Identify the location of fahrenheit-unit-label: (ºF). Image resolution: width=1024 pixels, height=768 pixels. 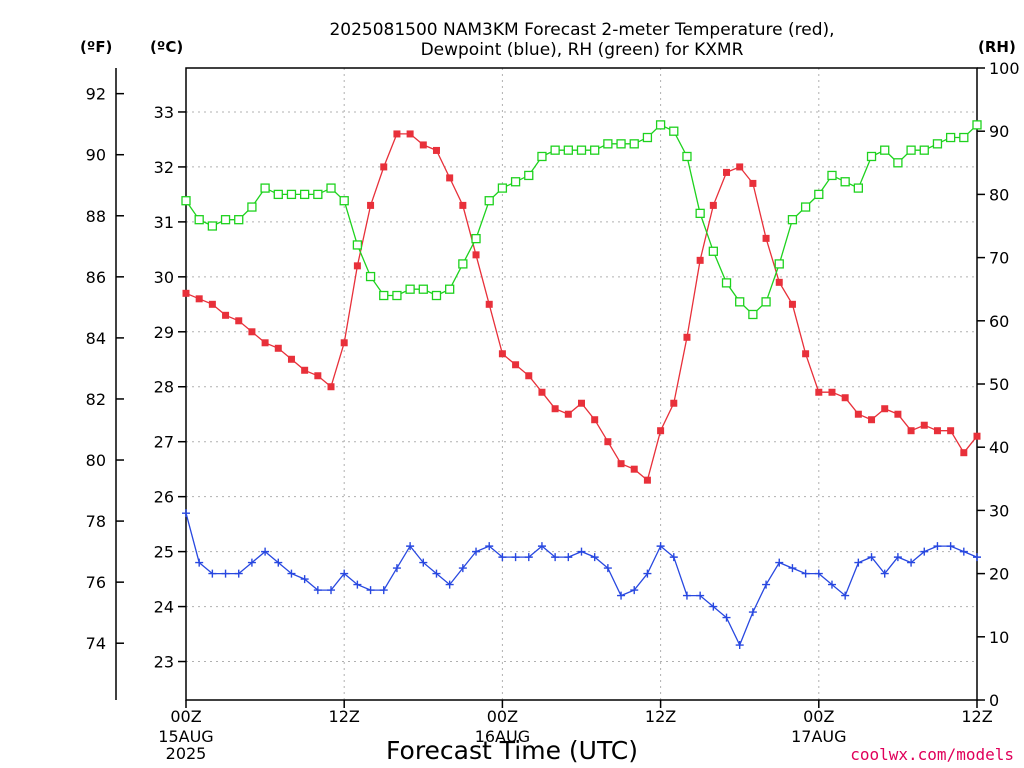
(96, 47).